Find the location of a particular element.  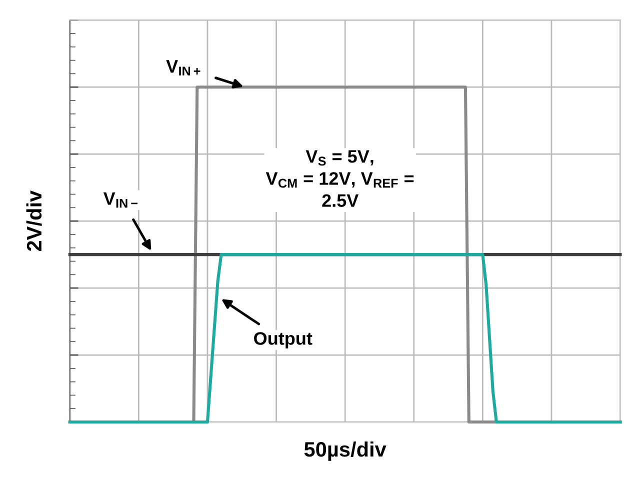

text: V$_{S}$ = 5V, V$_{CM}$ = 12V, V$_{REF}$ = 2.5V is located at coordinates (340, 178).